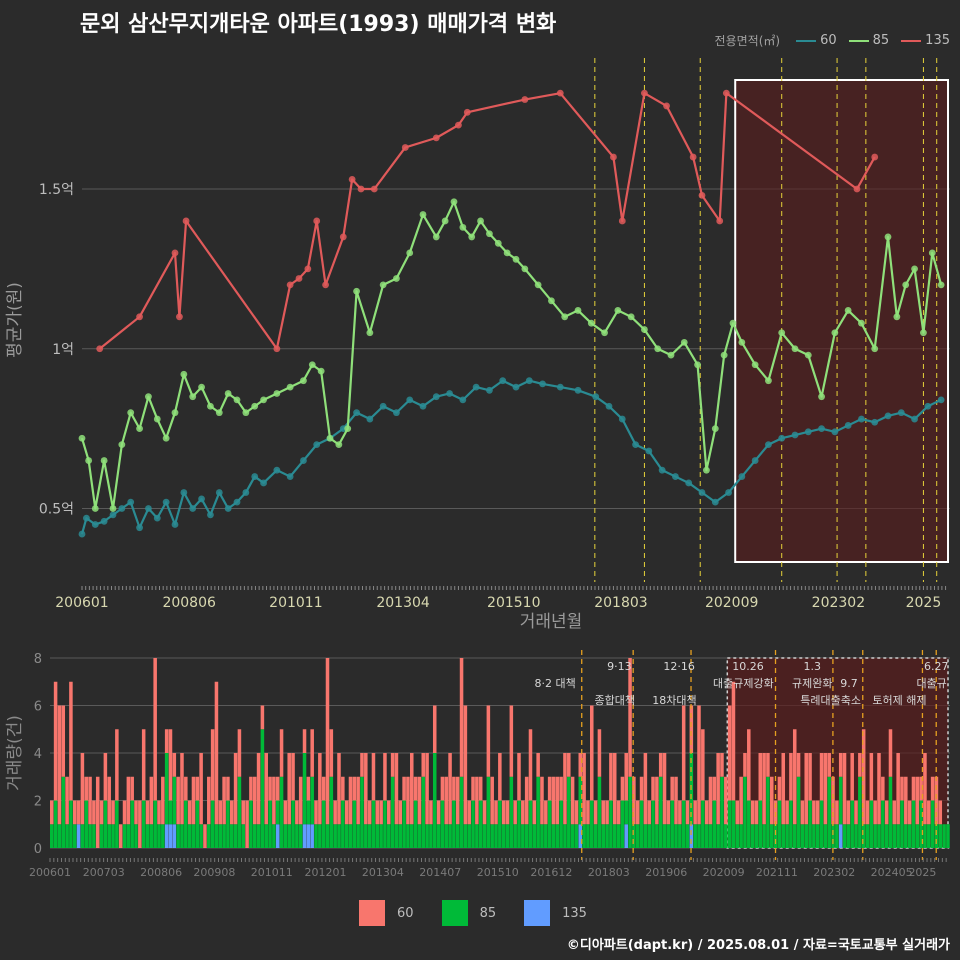 The height and width of the screenshot is (960, 960). I want to click on x-tick-label: 202009, so click(731, 603).